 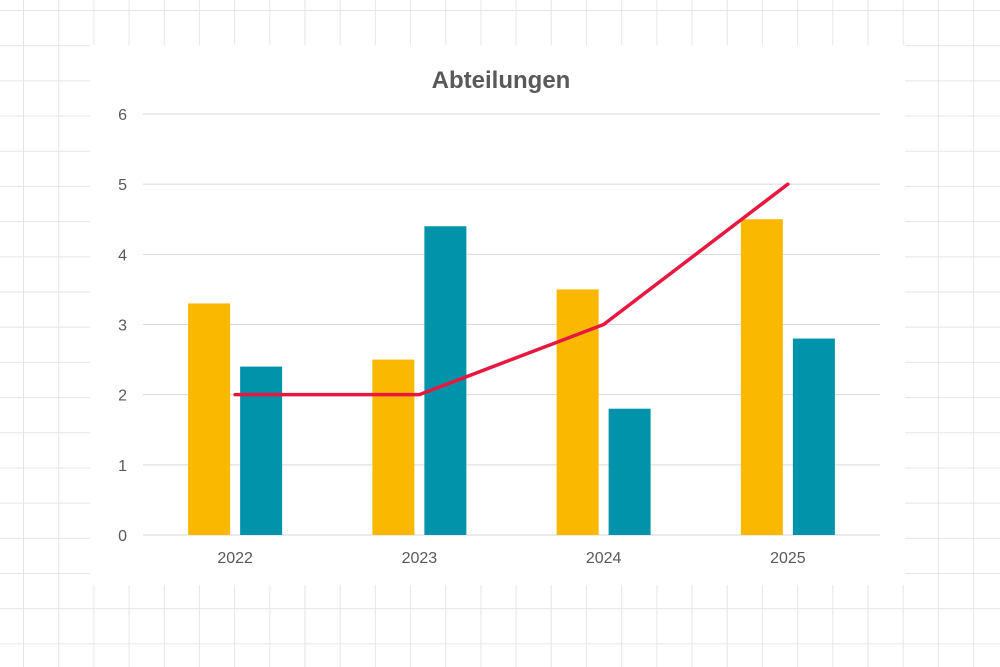 I want to click on bar-series1-2022, so click(x=209, y=419).